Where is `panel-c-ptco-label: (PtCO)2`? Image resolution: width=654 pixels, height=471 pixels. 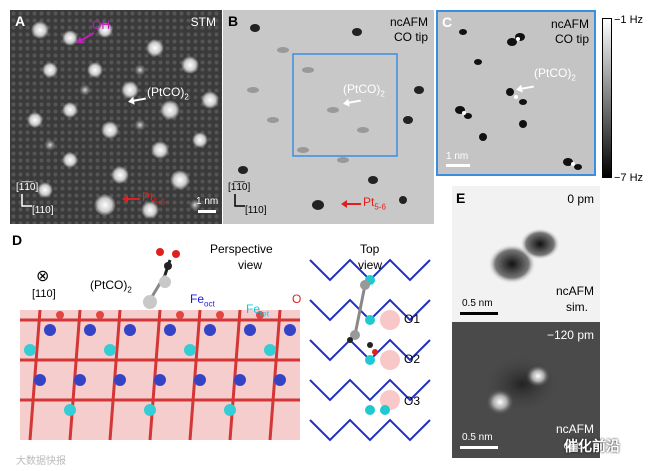 panel-c-ptco-label: (PtCO)2 is located at coordinates (555, 74).